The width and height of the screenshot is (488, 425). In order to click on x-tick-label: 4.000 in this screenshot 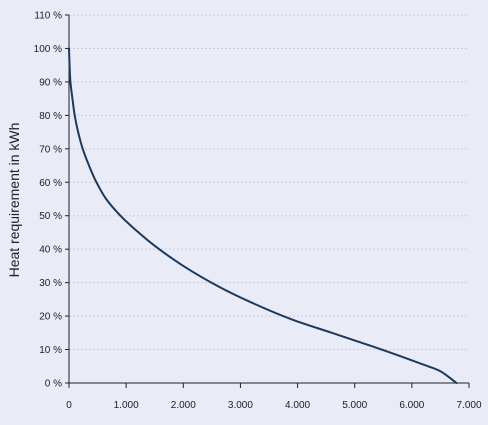, I will do `click(297, 405)`.